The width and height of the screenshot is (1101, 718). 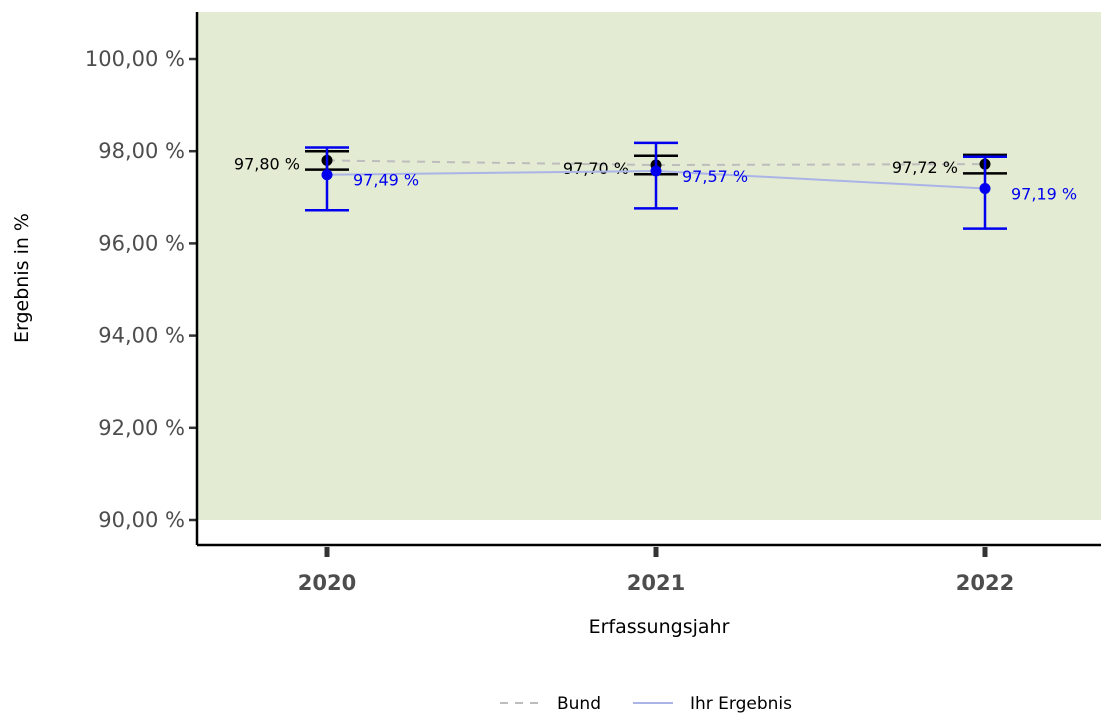 I want to click on data-label: 97,49 %, so click(x=386, y=180).